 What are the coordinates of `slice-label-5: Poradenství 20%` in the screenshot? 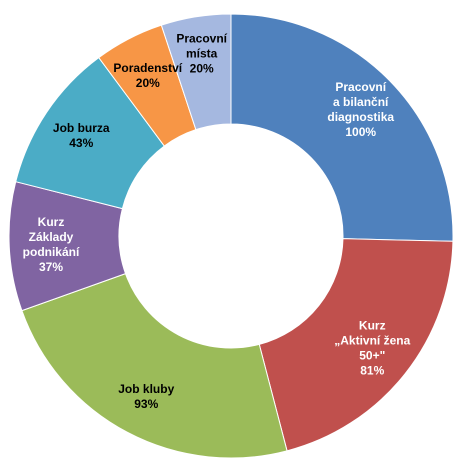 It's located at (147, 75).